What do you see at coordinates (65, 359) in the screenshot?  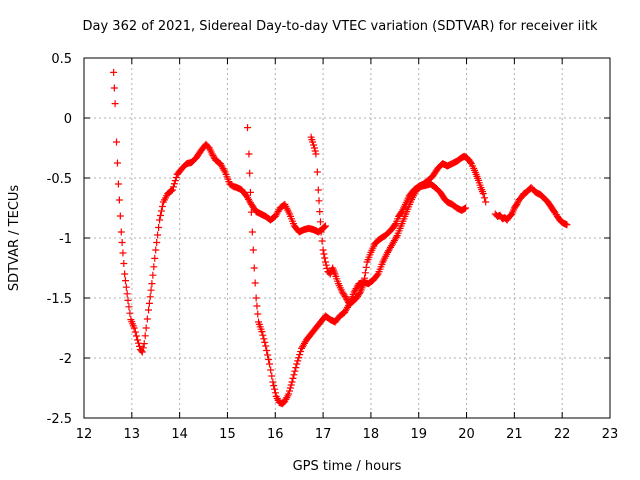 I see `y-tick-label: -2` at bounding box center [65, 359].